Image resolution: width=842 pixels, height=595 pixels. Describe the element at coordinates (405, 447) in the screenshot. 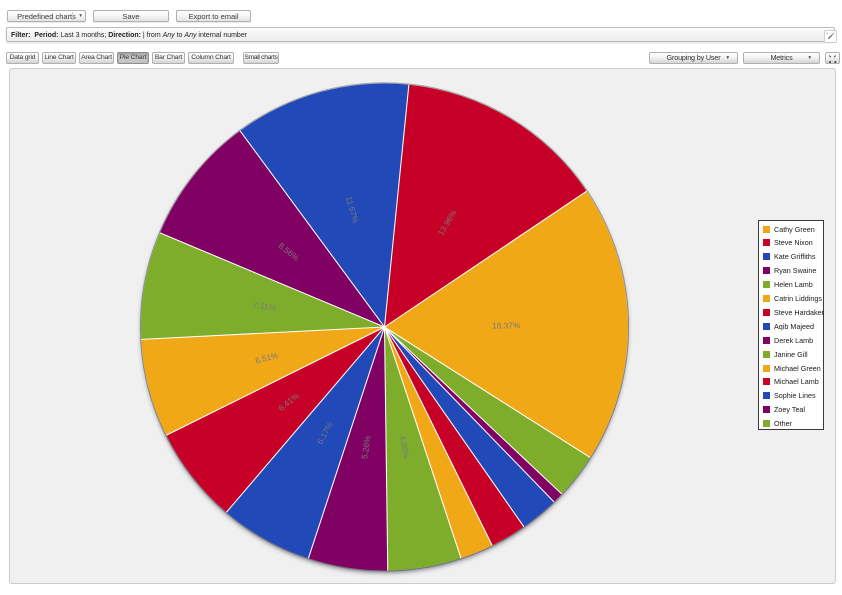

I see `svg-text: 4.86%` at that location.